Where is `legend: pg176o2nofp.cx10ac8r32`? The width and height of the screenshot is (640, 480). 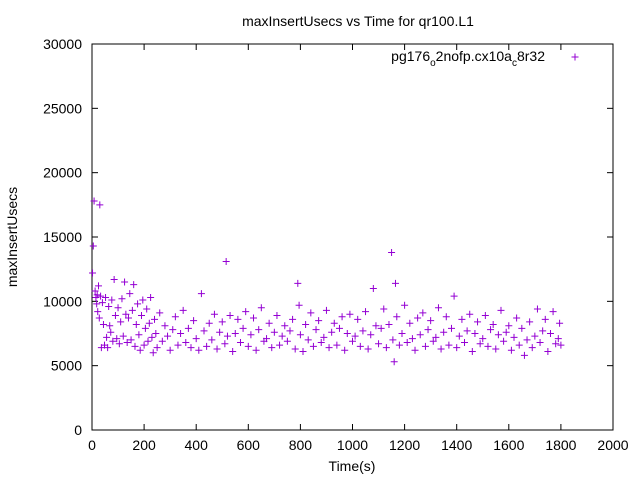
legend: pg176o2nofp.cx10ac8r32 is located at coordinates (485, 58).